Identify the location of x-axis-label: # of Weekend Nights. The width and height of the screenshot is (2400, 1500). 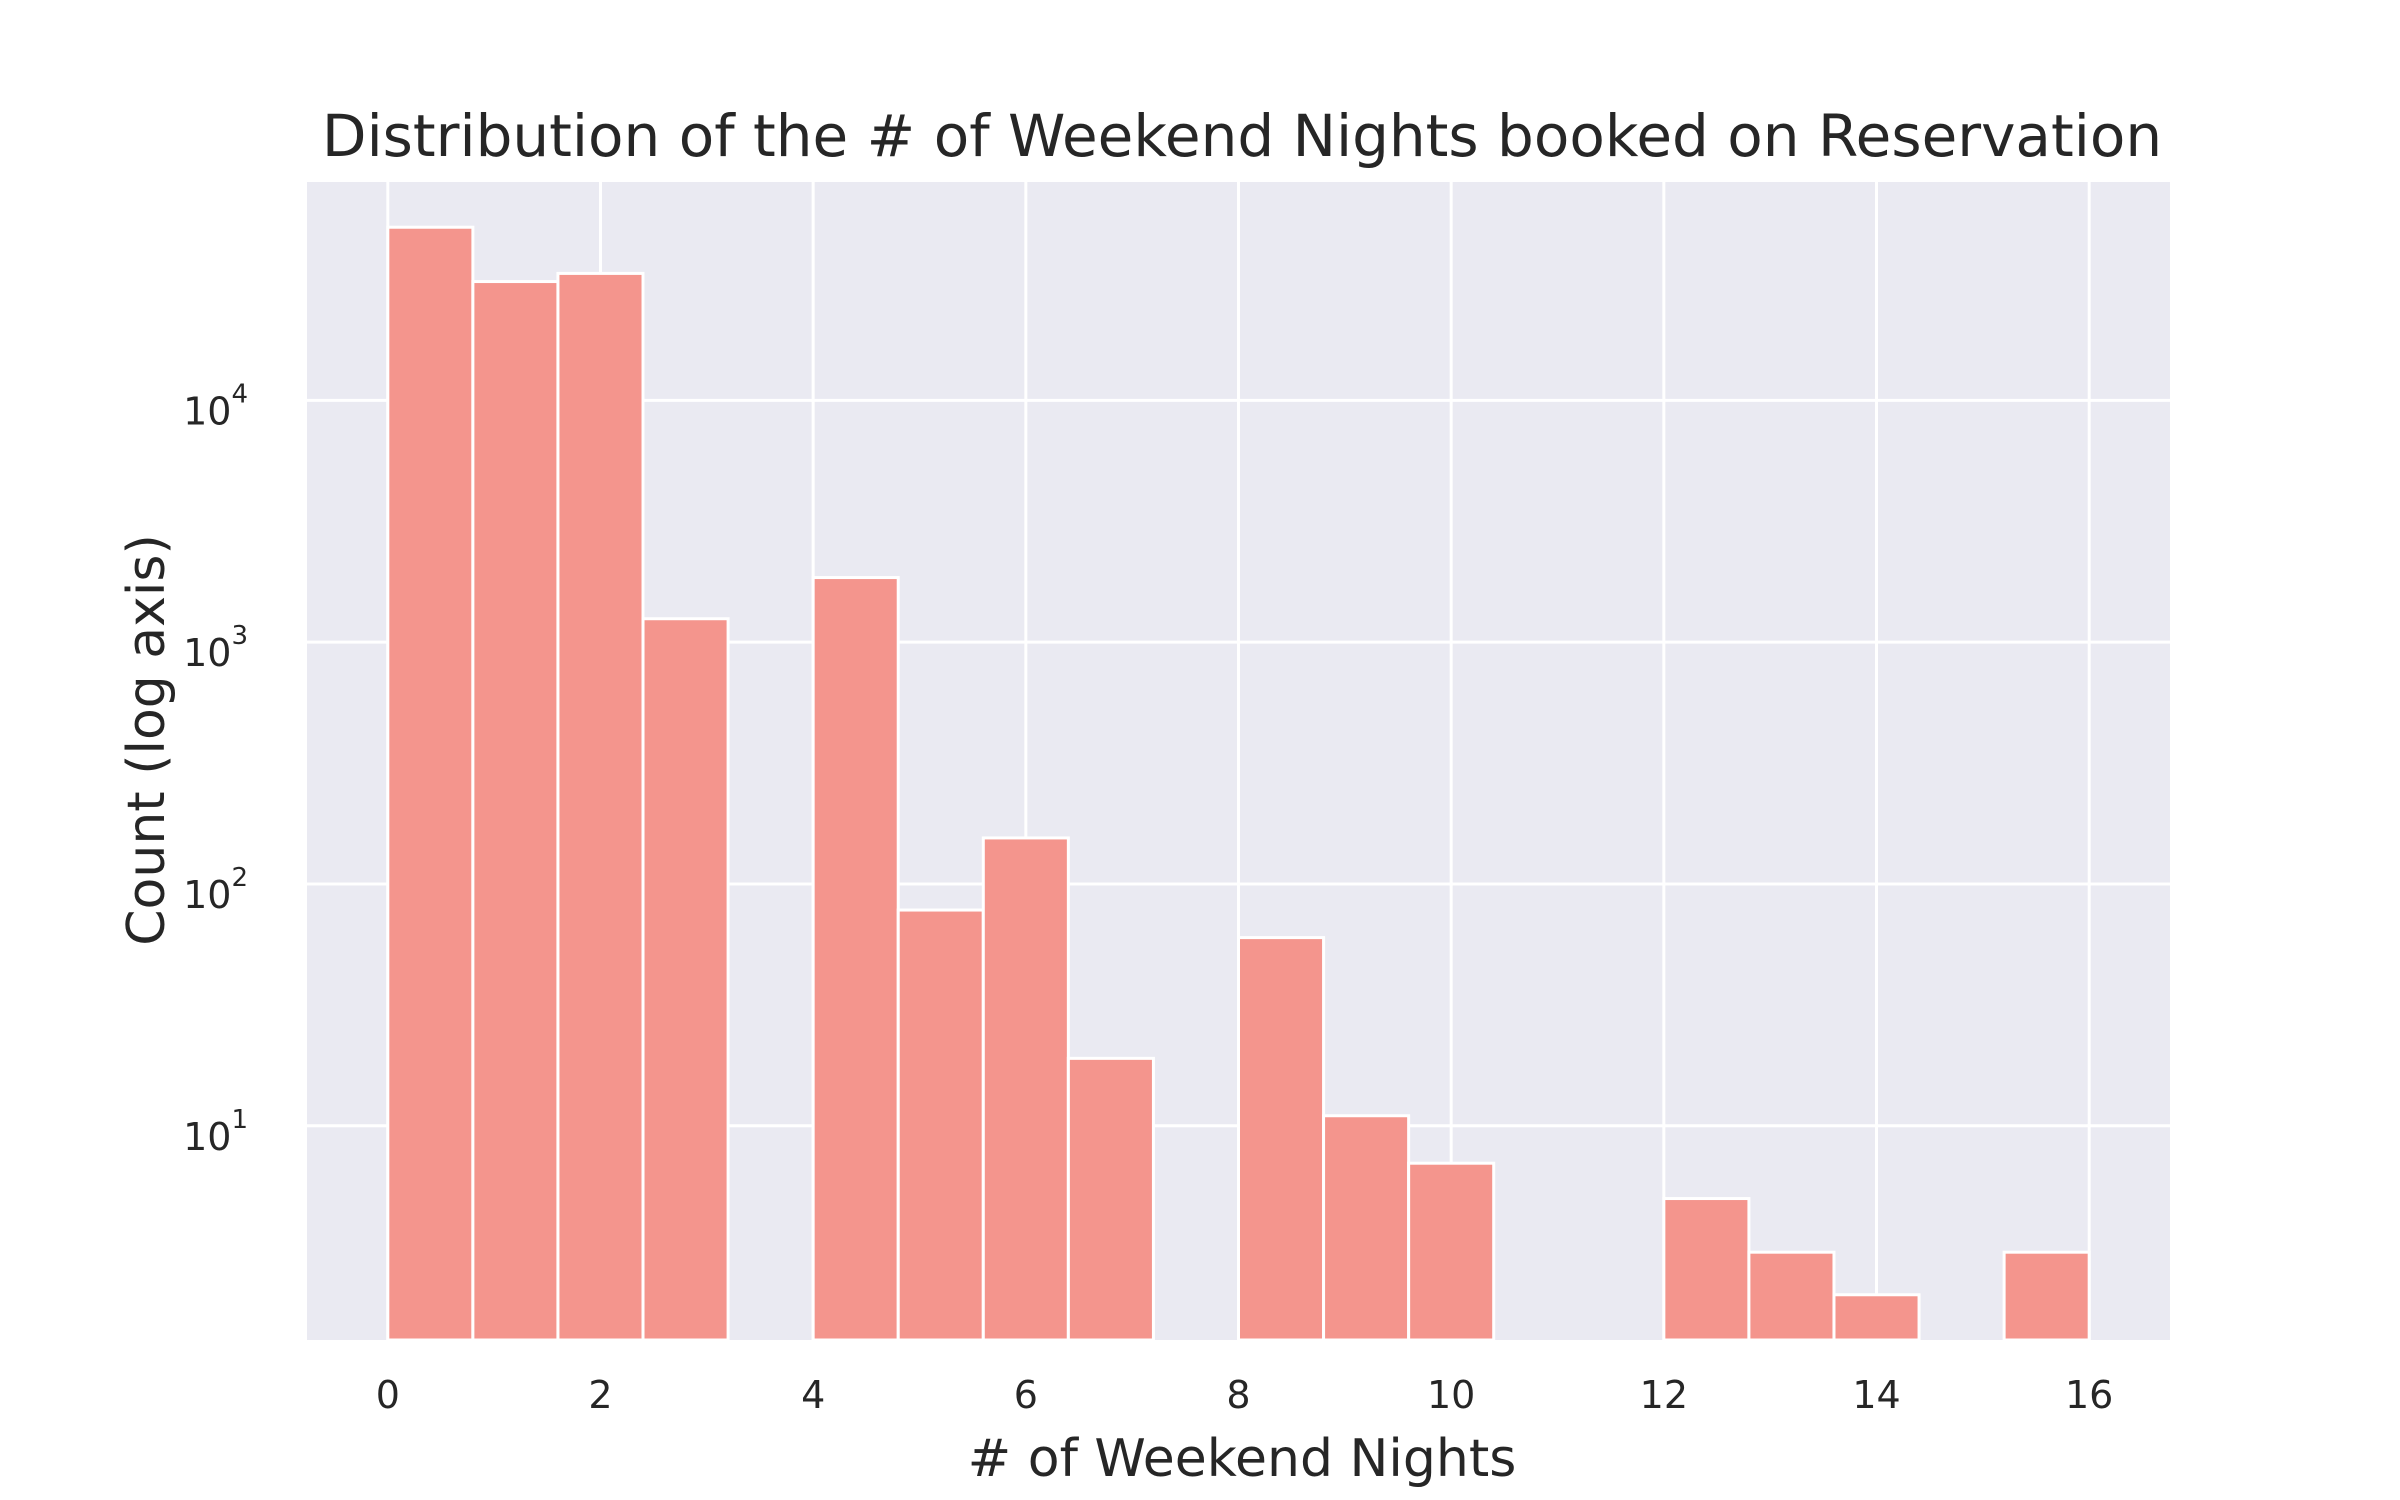
(1242, 1459).